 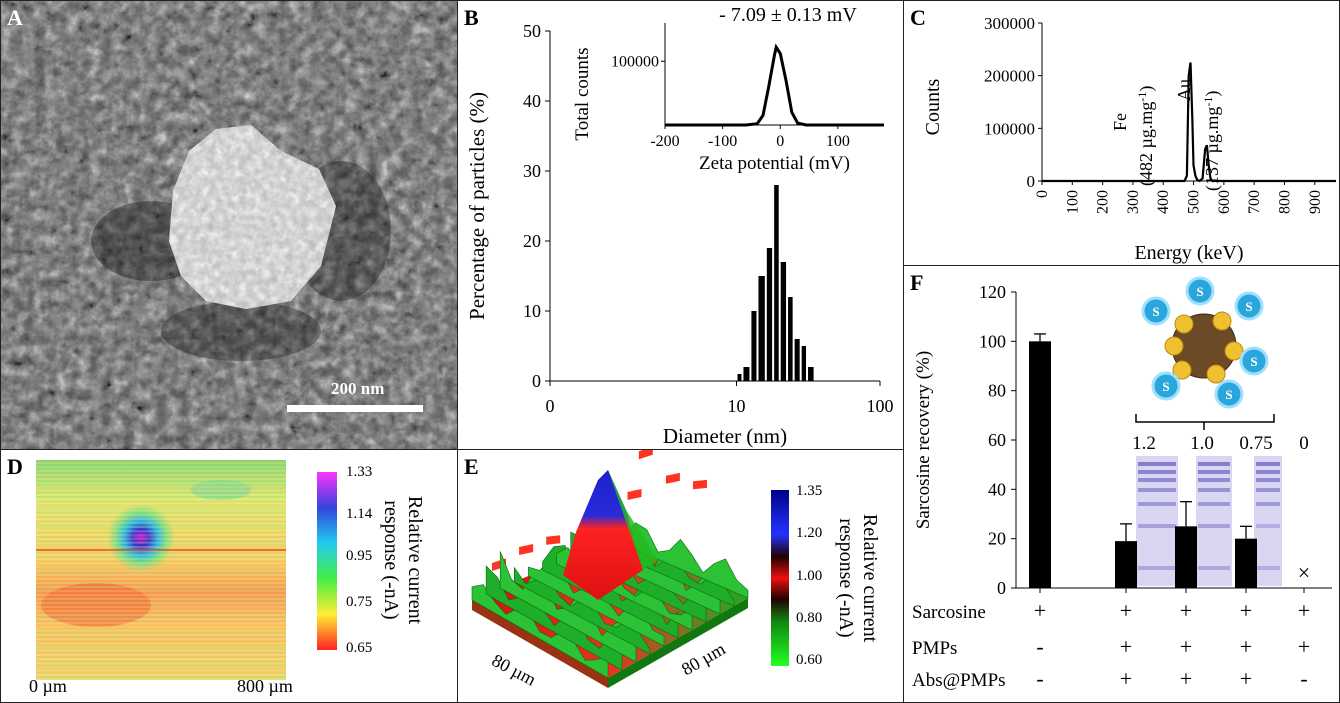 I want to click on bracket, so click(x=1205, y=422).